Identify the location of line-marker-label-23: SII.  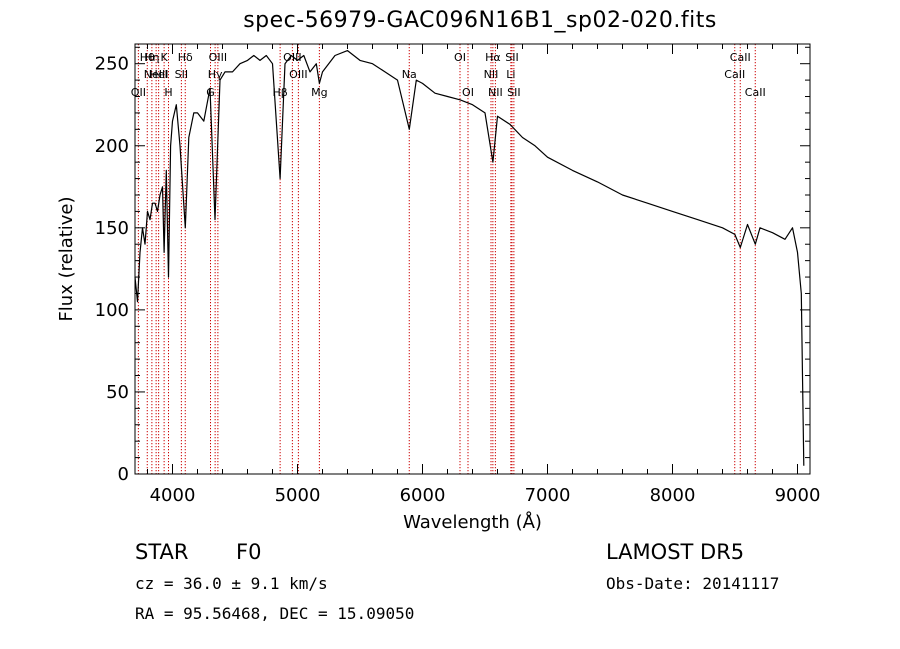
(511, 57).